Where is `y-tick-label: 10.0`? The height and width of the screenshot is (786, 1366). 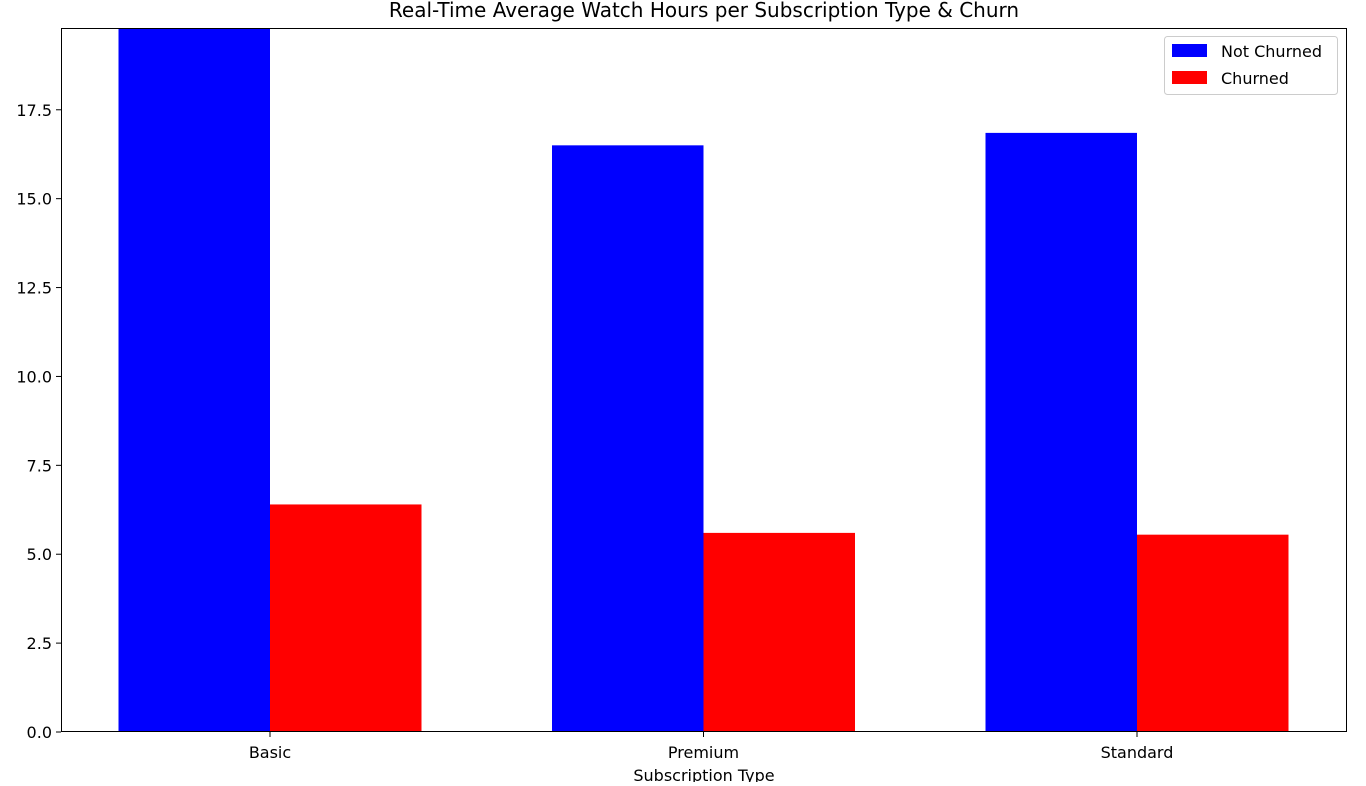
y-tick-label: 10.0 is located at coordinates (34, 376).